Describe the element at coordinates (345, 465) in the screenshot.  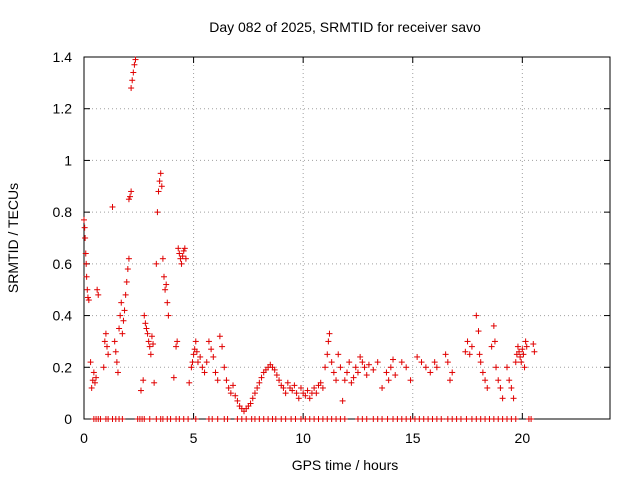
I see `x-axis-label: GPS time / hours` at that location.